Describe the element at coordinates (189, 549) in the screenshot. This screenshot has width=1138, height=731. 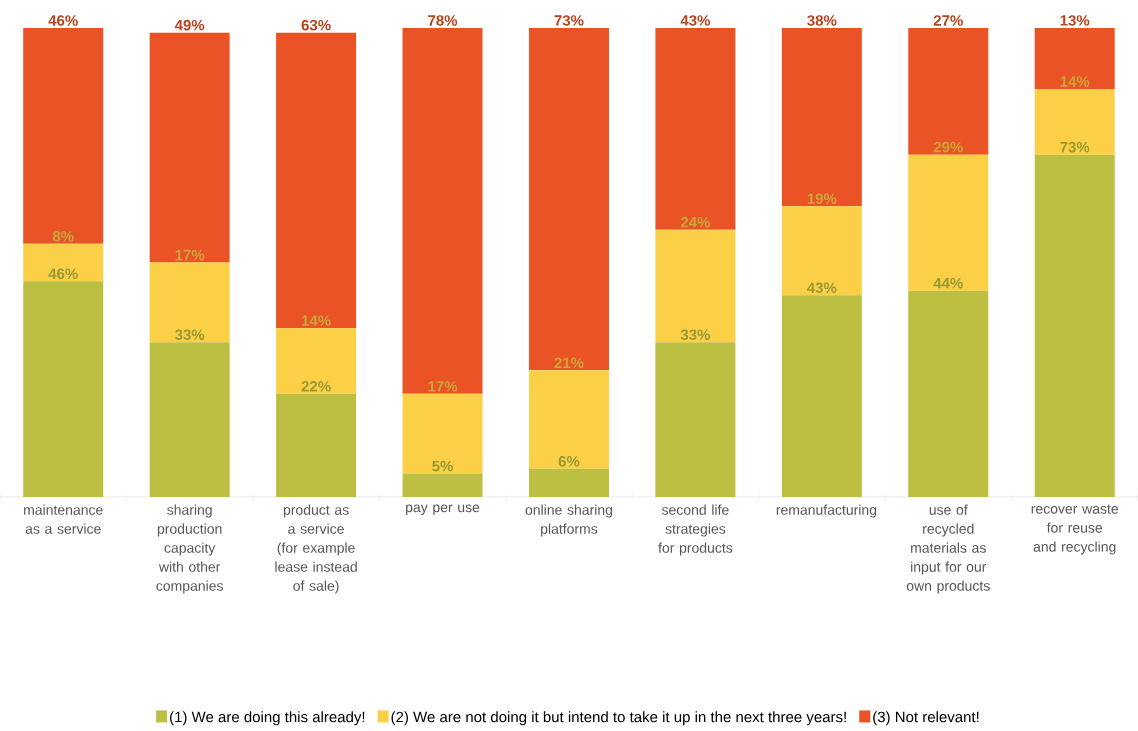
I see `x-tick-label: sharing production capacity with other companies` at that location.